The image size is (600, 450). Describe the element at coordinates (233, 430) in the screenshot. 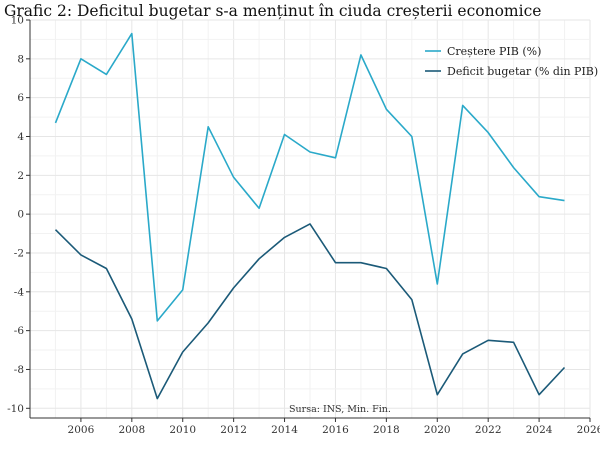

I see `x-tick-label: 2012` at that location.